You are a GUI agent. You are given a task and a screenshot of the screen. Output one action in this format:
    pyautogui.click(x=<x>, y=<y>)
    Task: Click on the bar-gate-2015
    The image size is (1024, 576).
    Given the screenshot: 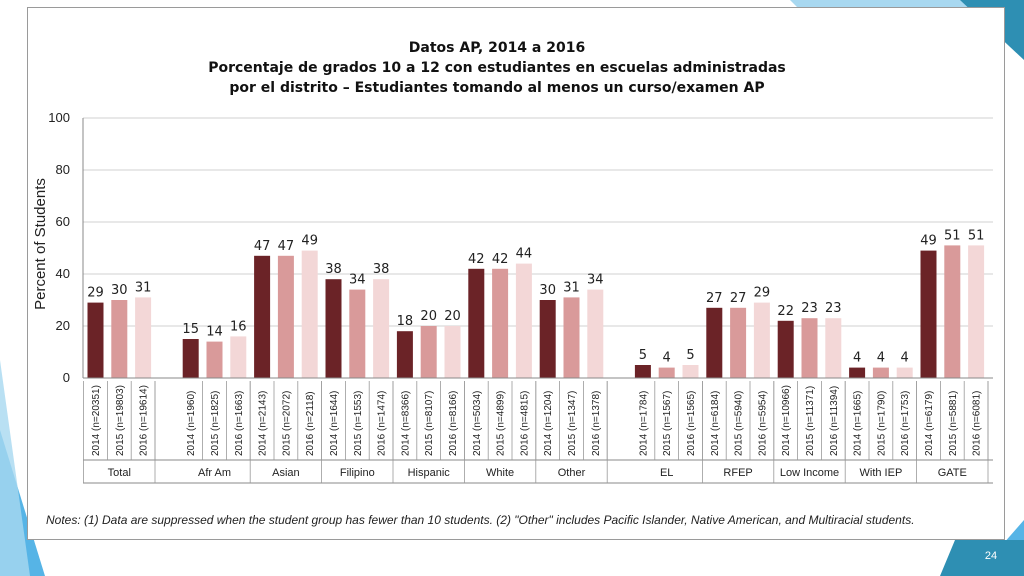 What is the action you would take?
    pyautogui.click(x=952, y=311)
    